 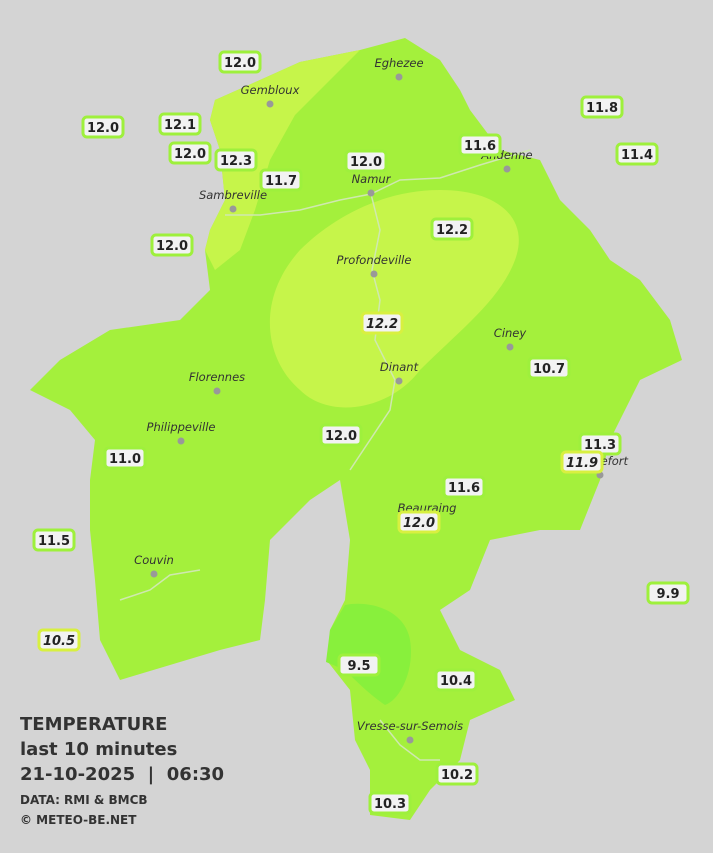 What do you see at coordinates (122, 774) in the screenshot?
I see `legend-datetime: 21-10-2025 | 06:30` at bounding box center [122, 774].